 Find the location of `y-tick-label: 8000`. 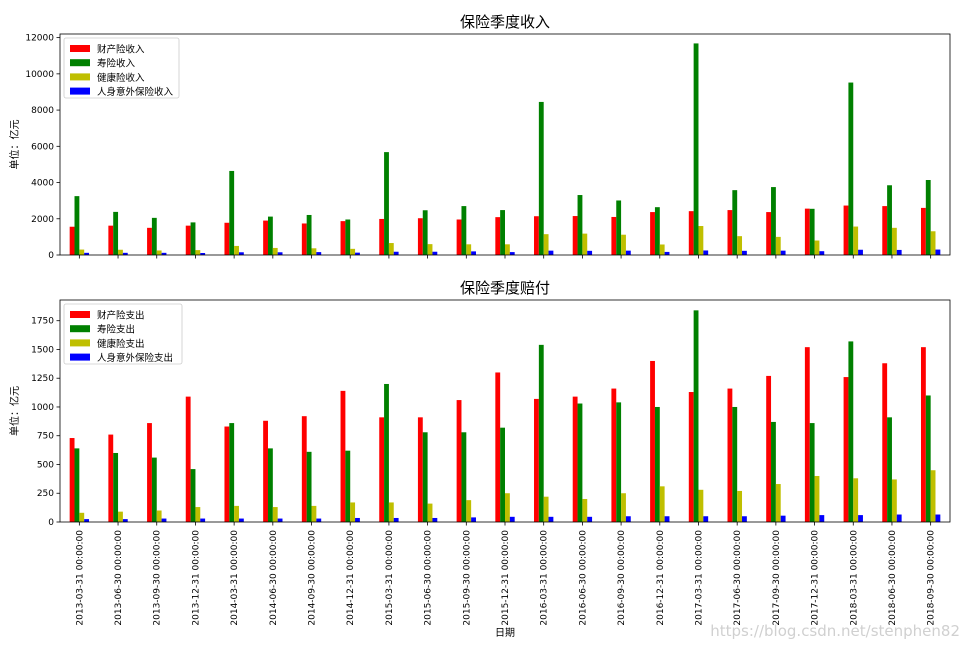

y-tick-label: 8000 is located at coordinates (42, 111).